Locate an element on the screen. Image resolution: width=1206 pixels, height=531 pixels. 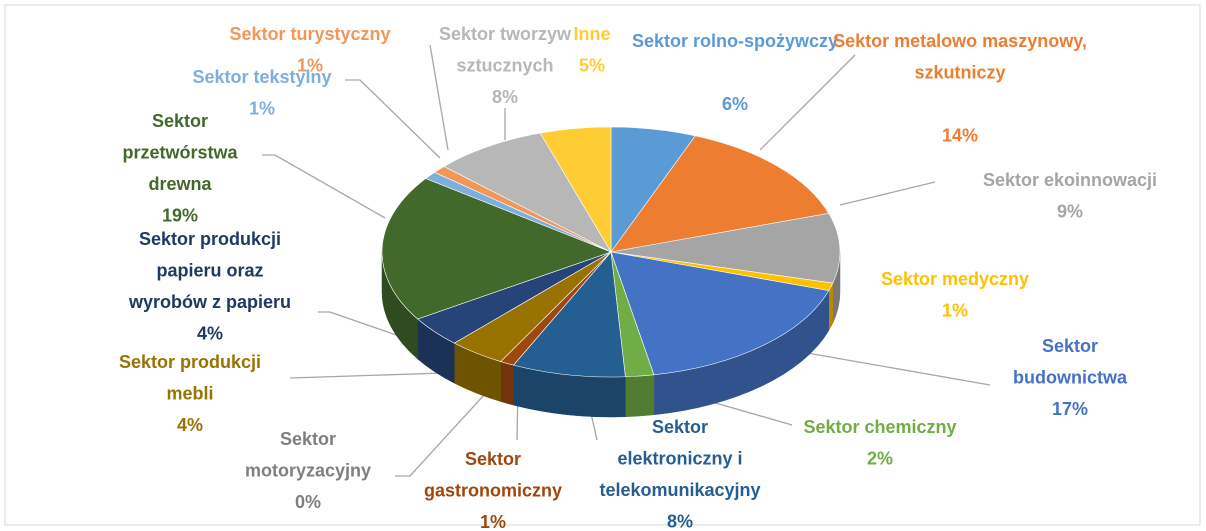
category-label: Sektor budownictwa is located at coordinates (1070, 362).